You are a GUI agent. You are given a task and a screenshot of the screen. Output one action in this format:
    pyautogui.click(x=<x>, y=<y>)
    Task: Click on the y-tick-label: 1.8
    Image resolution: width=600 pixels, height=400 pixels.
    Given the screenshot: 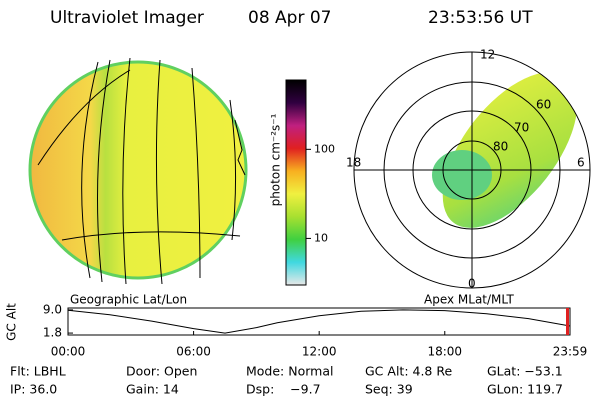 What is the action you would take?
    pyautogui.click(x=52, y=333)
    